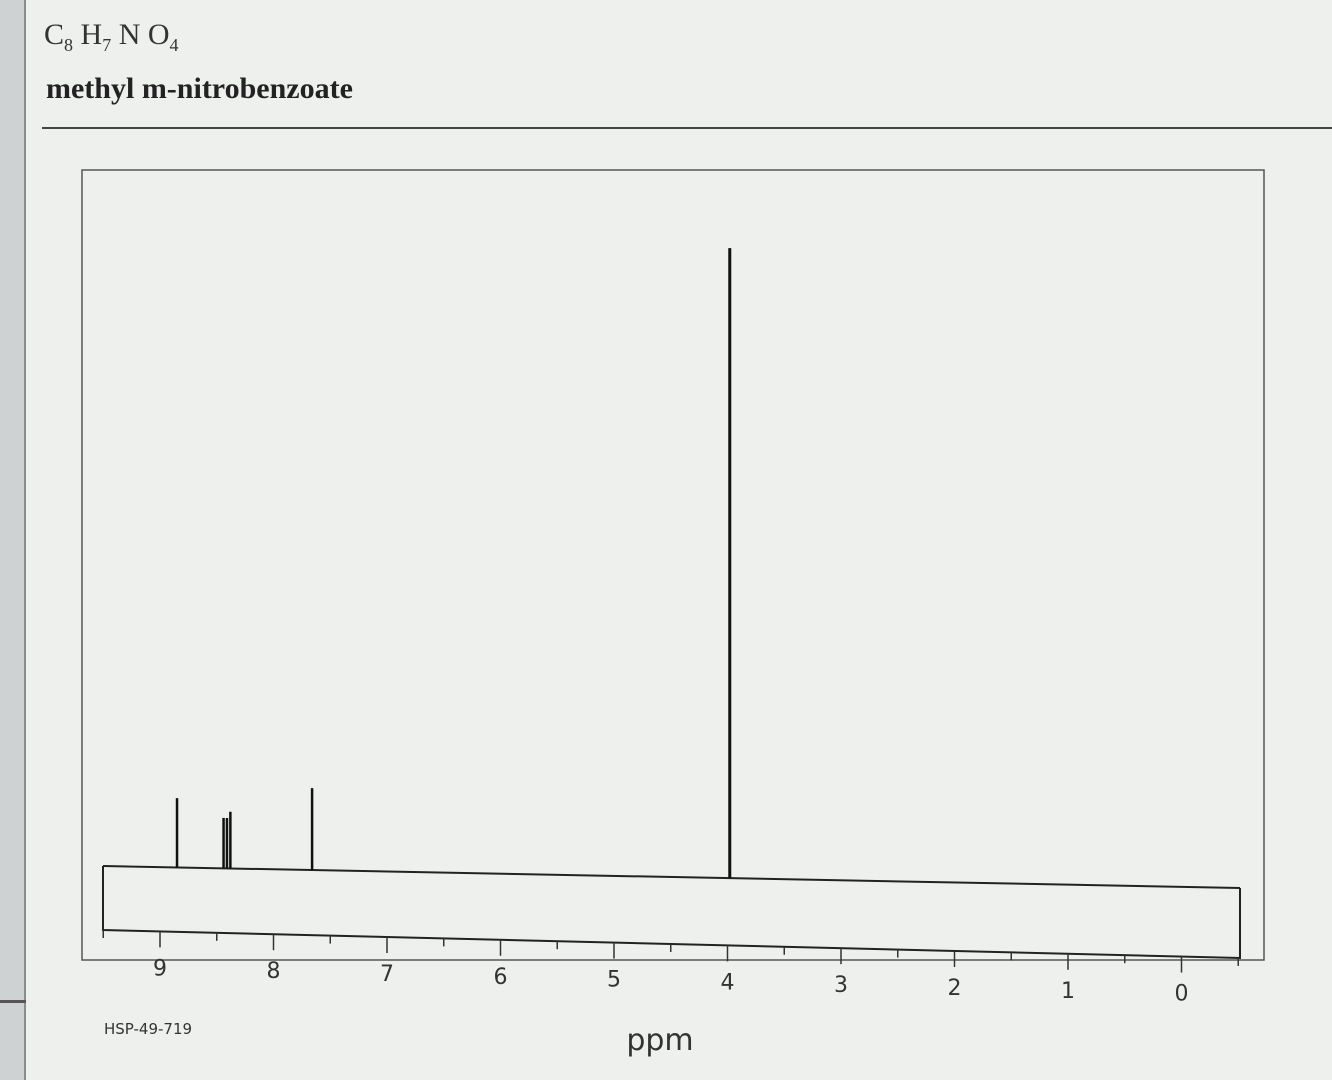 This screenshot has width=1332, height=1080. What do you see at coordinates (1182, 994) in the screenshot?
I see `tick-label: 0` at bounding box center [1182, 994].